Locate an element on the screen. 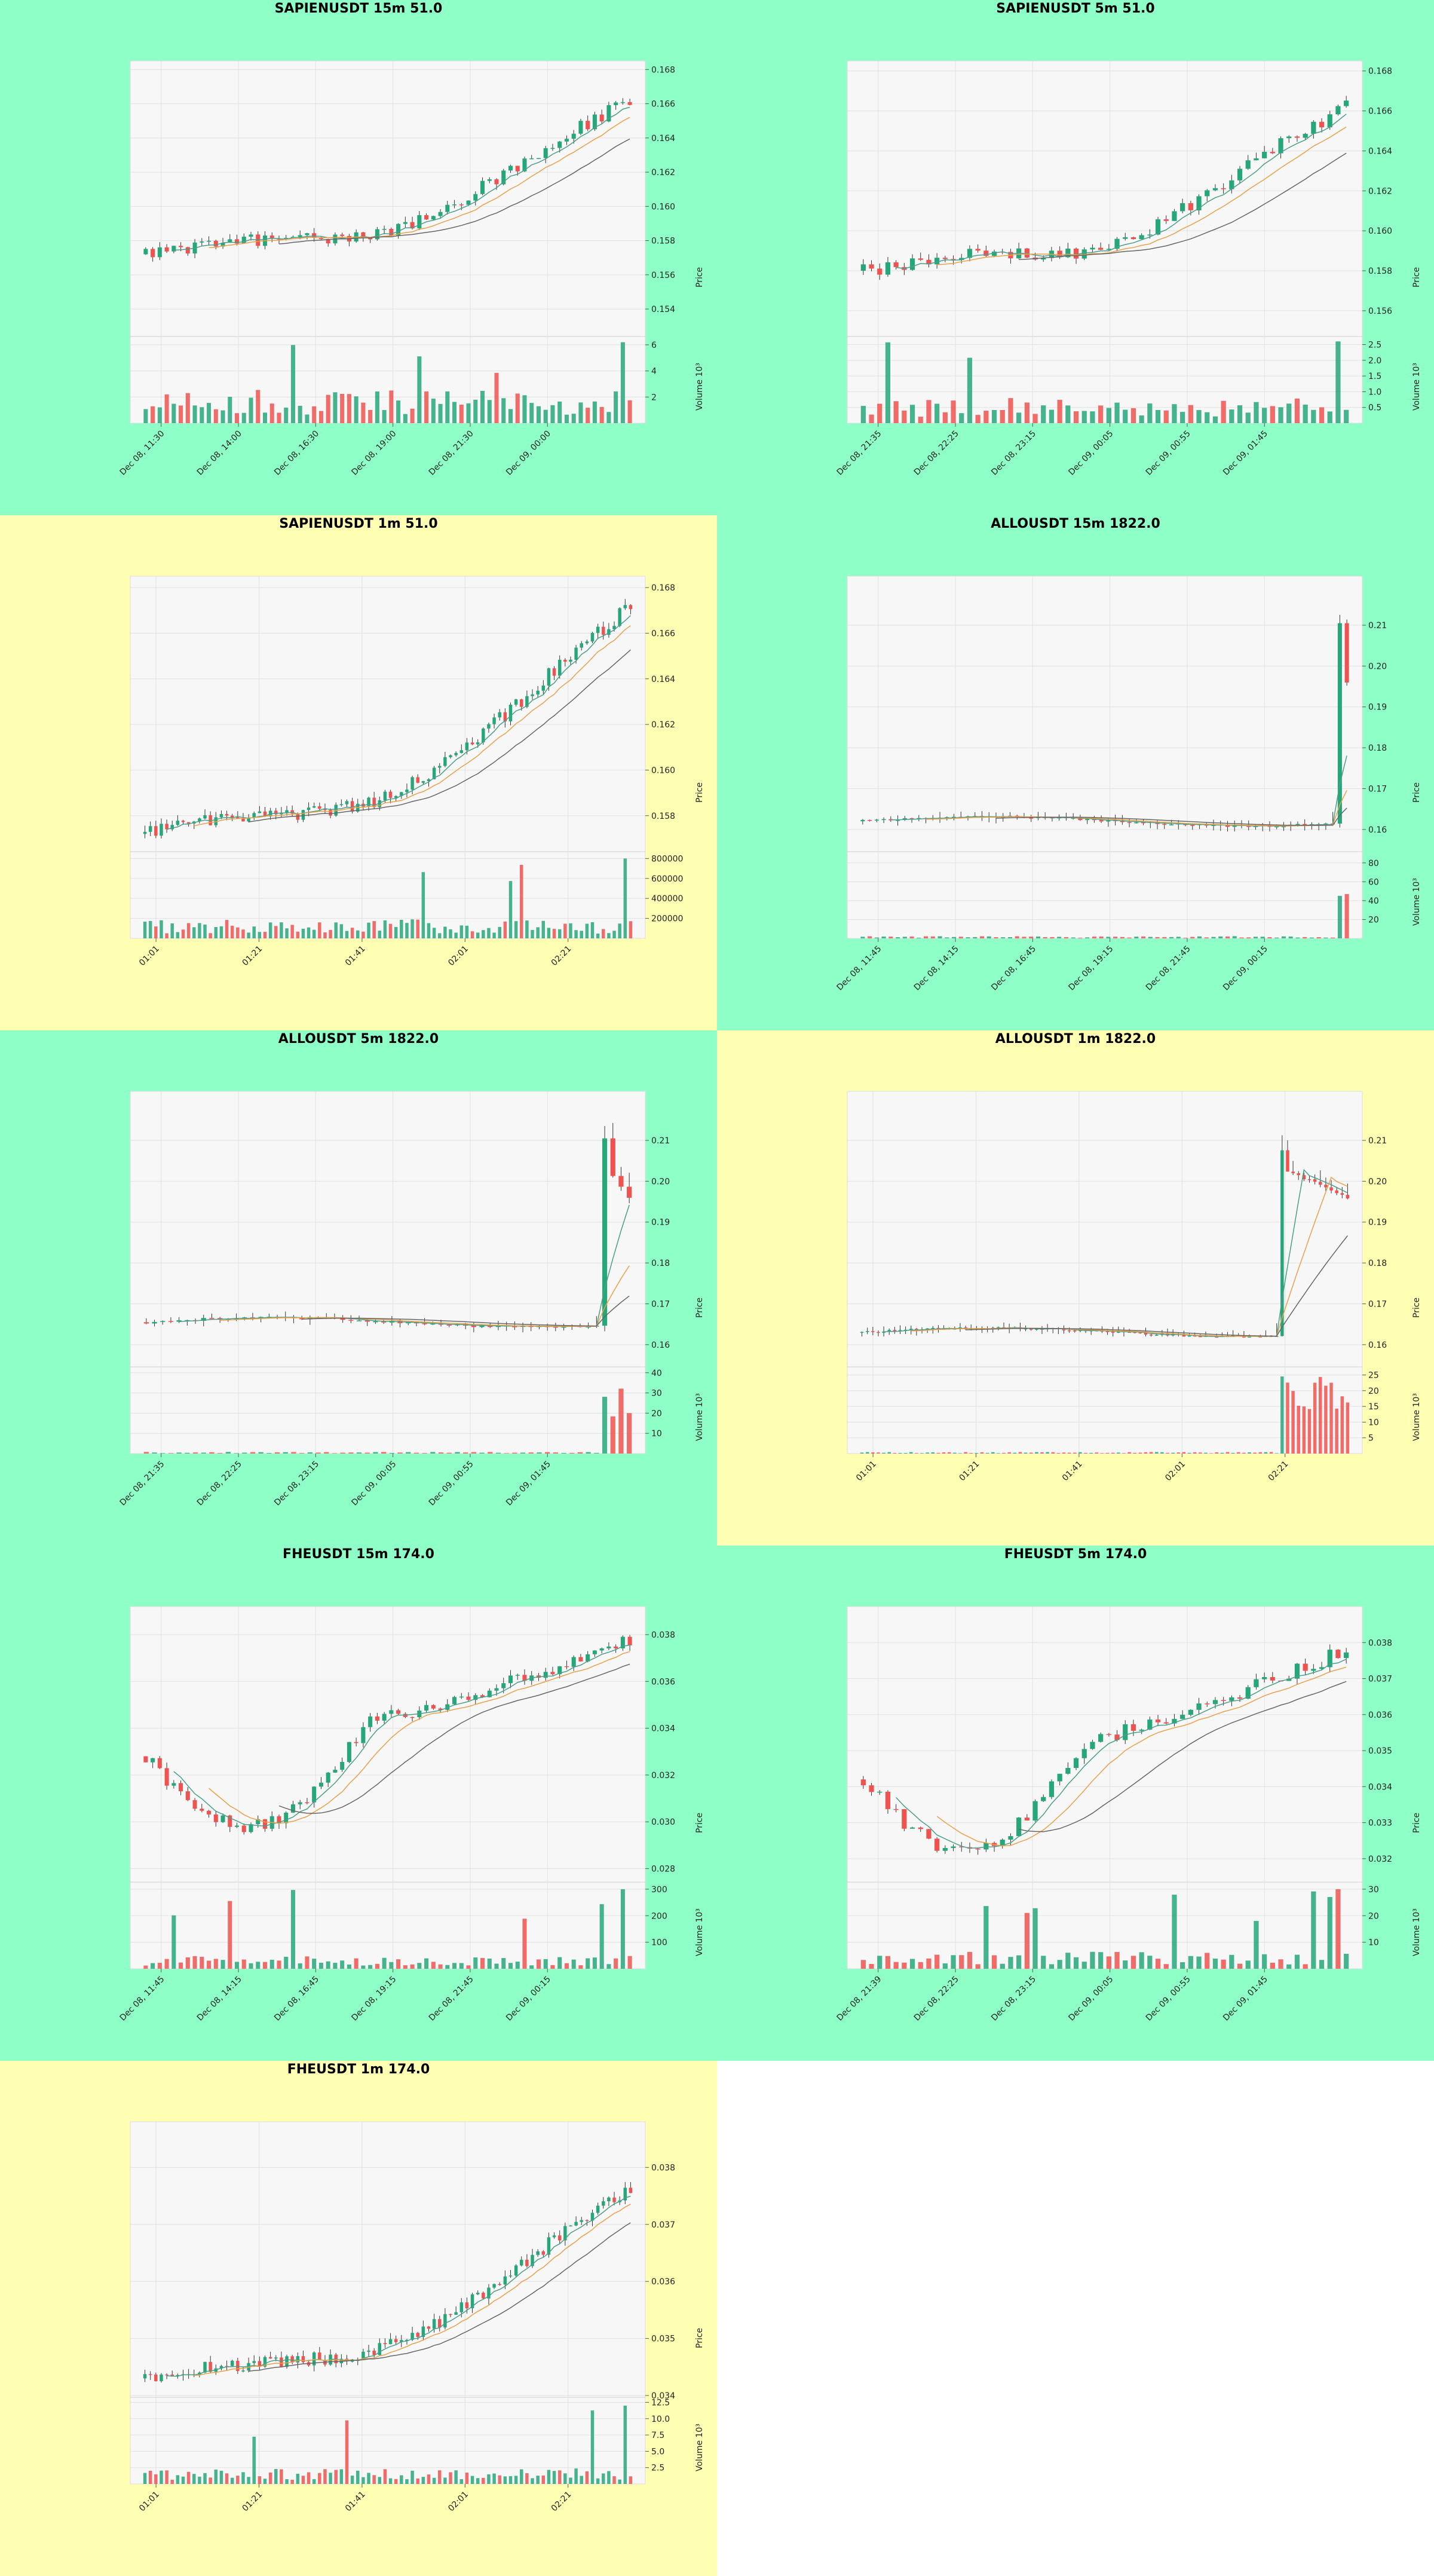  price-tick-label: 0.028 is located at coordinates (663, 1869).